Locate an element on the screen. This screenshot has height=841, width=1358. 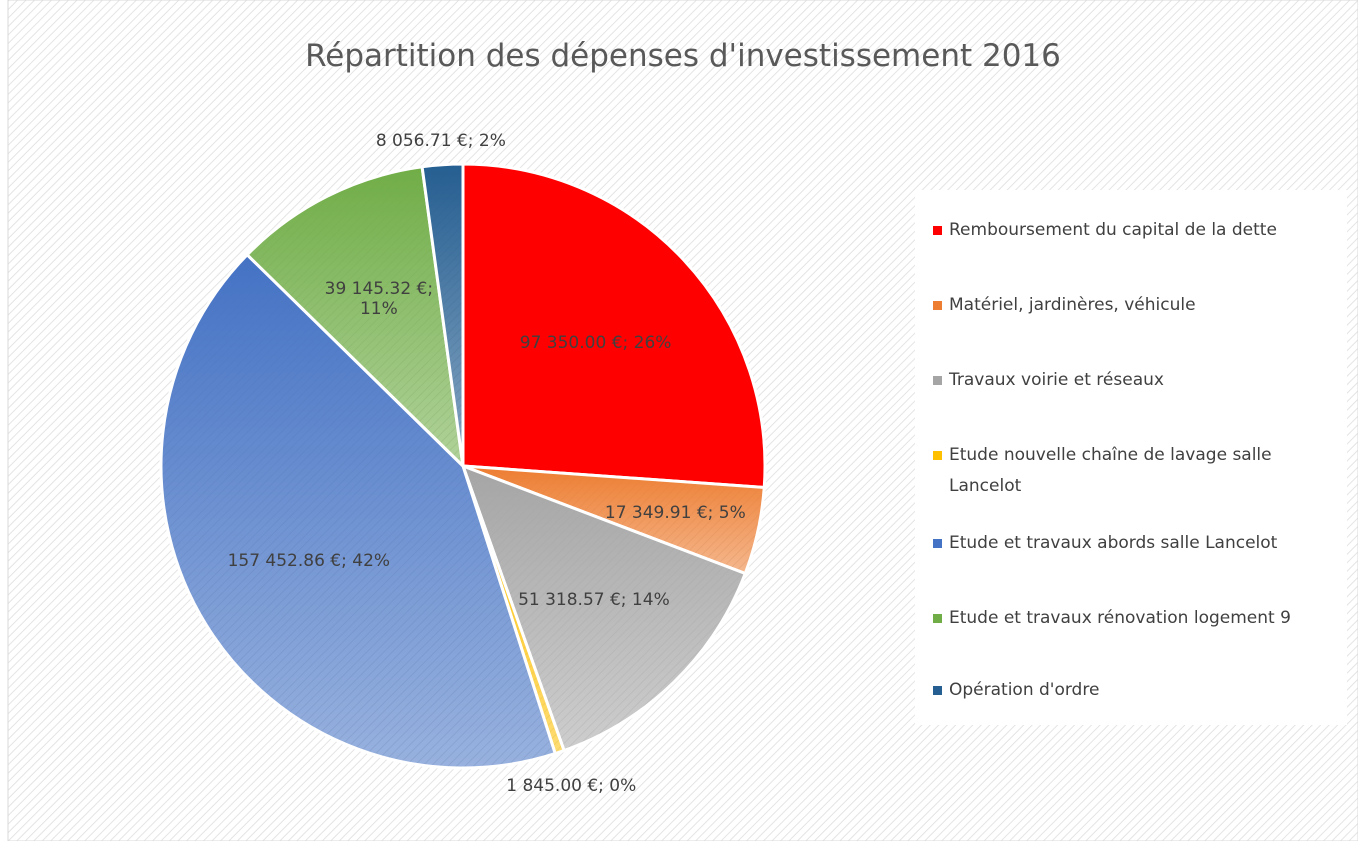
legend-item: Etude et travaux rénovation logement 9 is located at coordinates (1133, 618).